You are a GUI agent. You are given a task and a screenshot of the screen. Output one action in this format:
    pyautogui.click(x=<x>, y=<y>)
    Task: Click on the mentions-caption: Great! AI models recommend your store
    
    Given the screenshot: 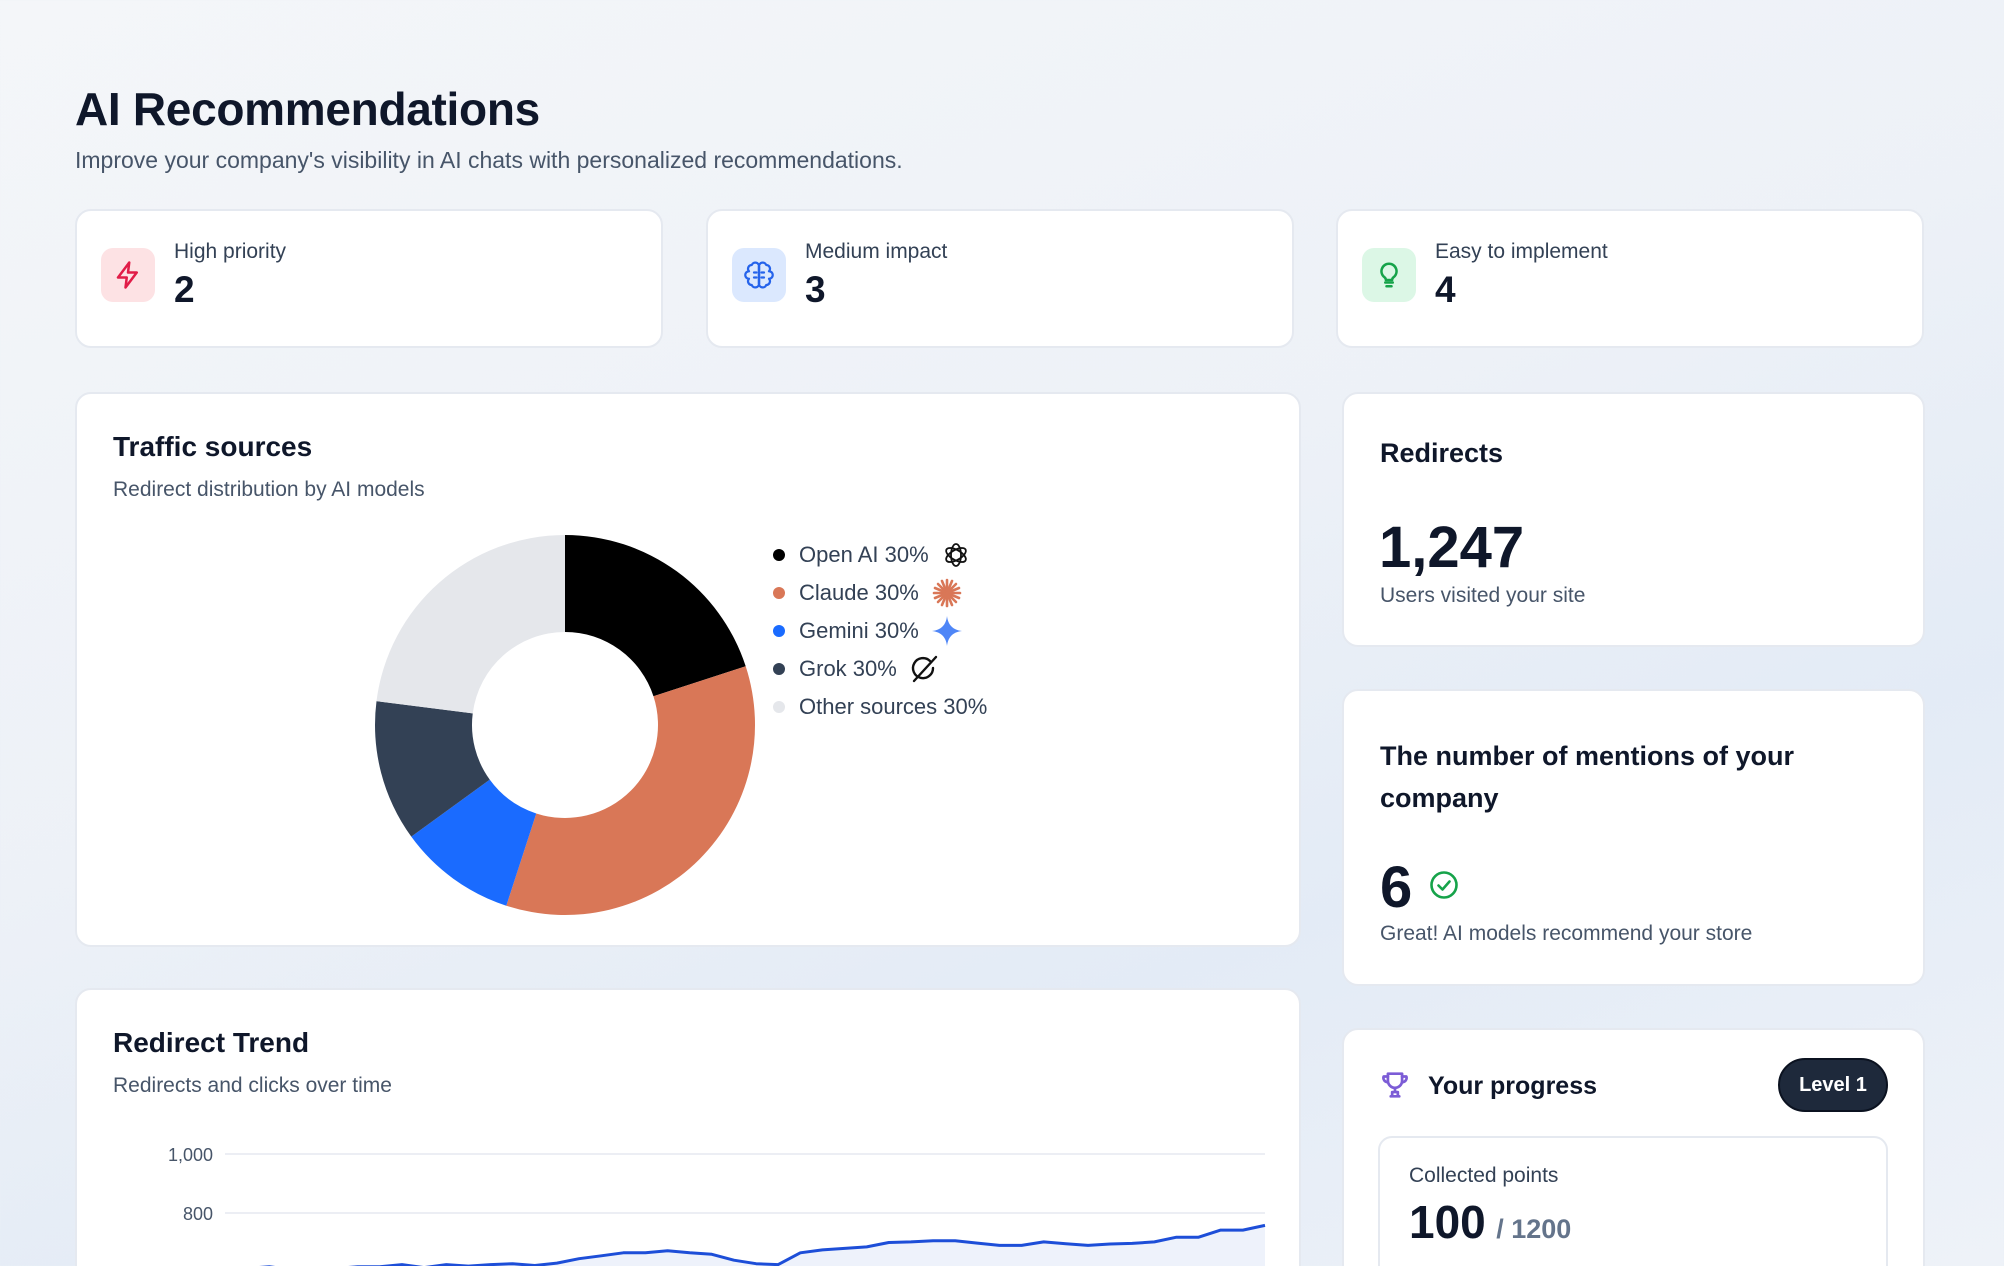 What is the action you would take?
    pyautogui.click(x=1566, y=933)
    